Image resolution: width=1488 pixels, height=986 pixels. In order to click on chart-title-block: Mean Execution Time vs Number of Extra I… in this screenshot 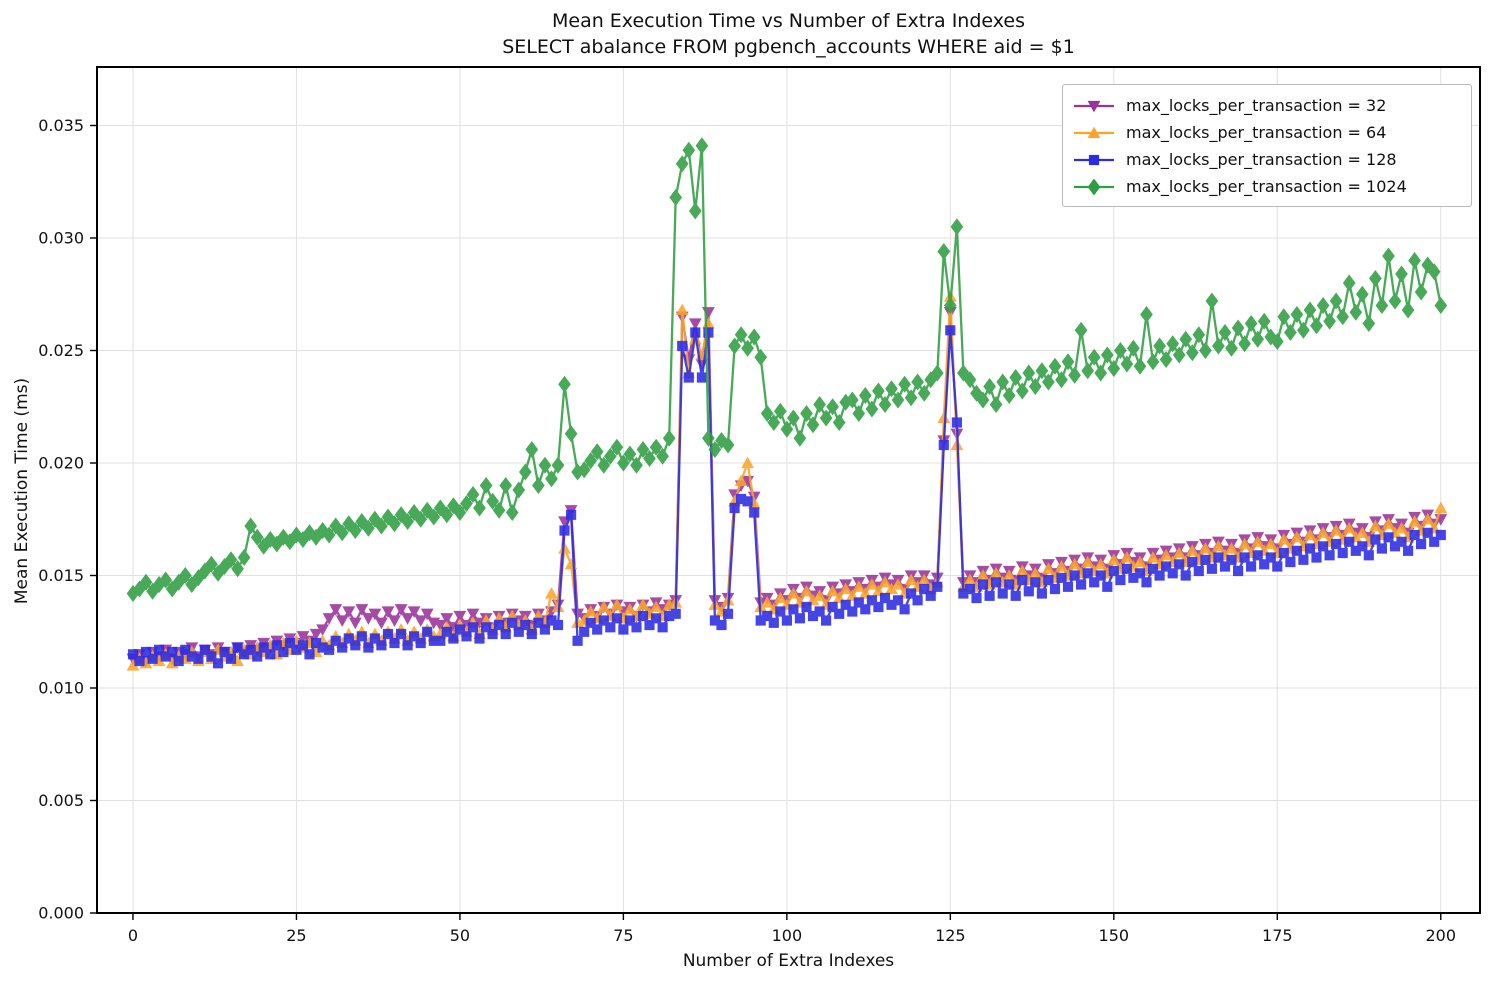, I will do `click(788, 34)`.